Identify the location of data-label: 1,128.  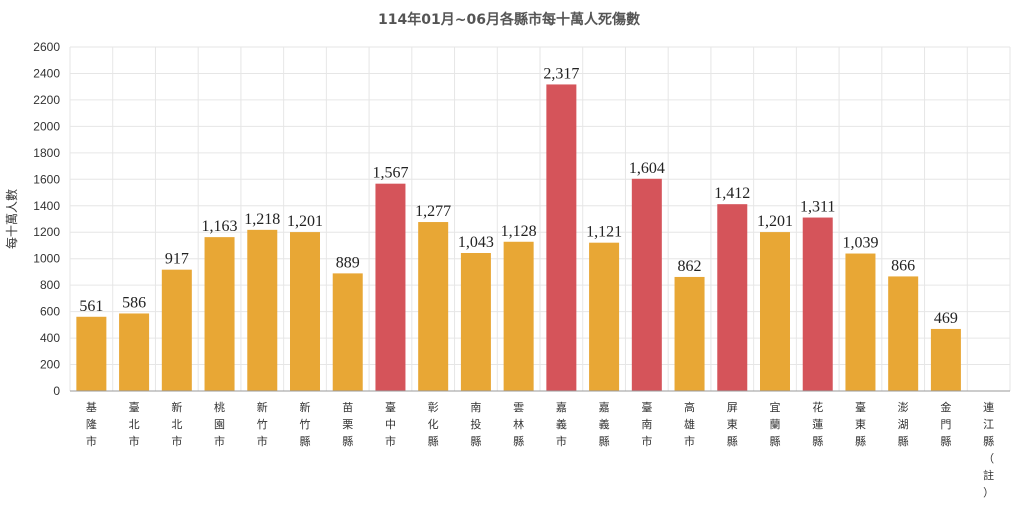
(519, 231).